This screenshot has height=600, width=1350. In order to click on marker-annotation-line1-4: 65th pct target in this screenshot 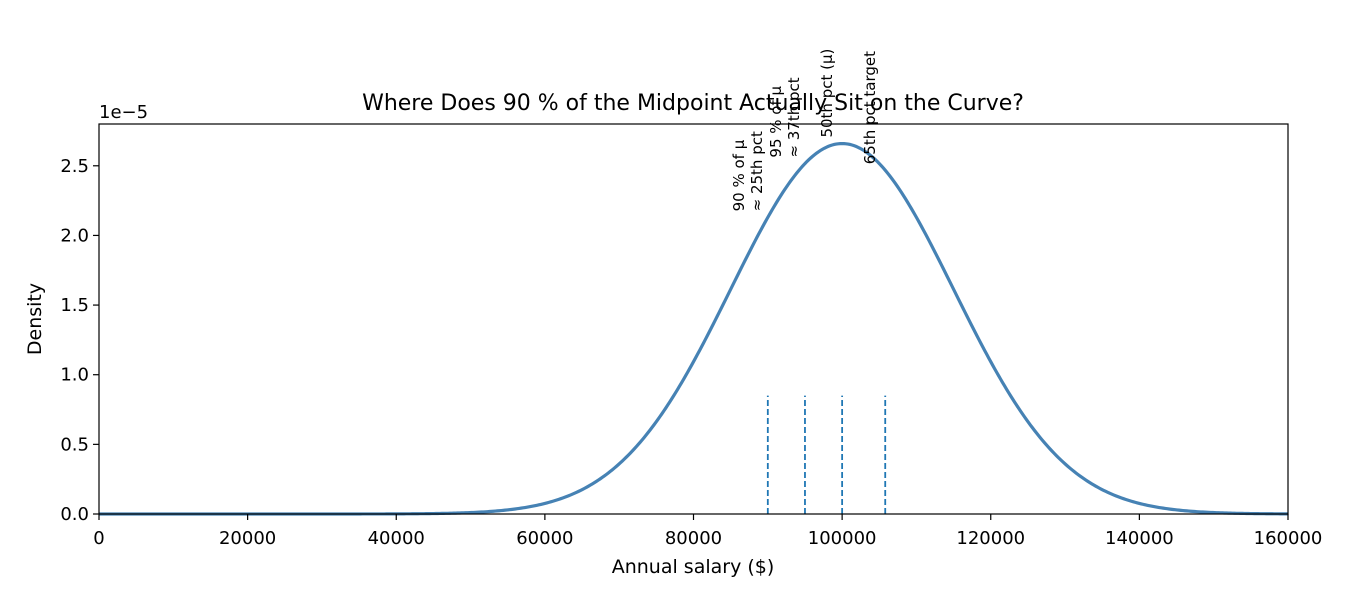, I will do `click(870, 107)`.